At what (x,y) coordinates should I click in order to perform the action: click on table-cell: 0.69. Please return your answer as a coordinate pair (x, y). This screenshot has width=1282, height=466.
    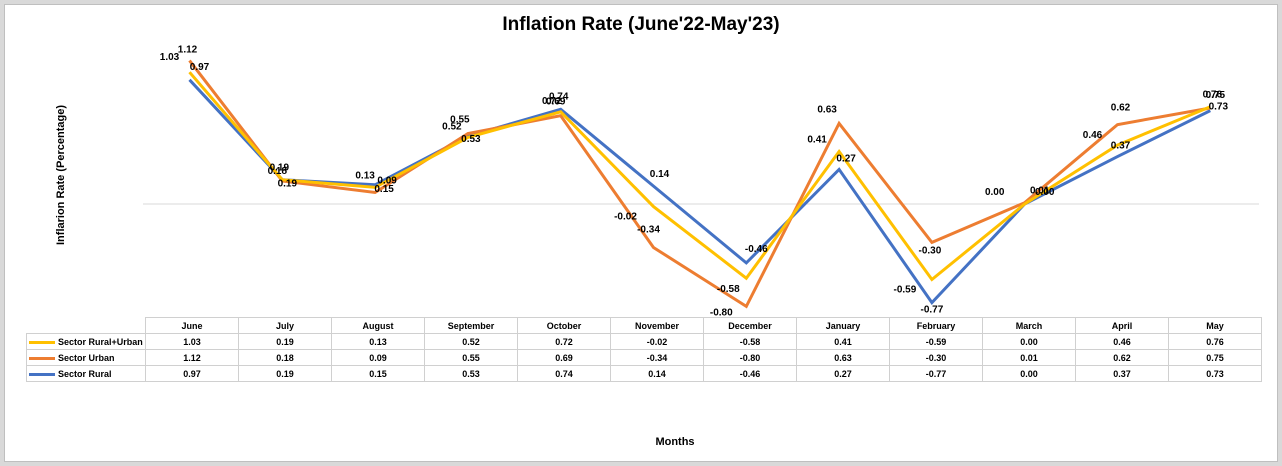
    Looking at the image, I should click on (564, 357).